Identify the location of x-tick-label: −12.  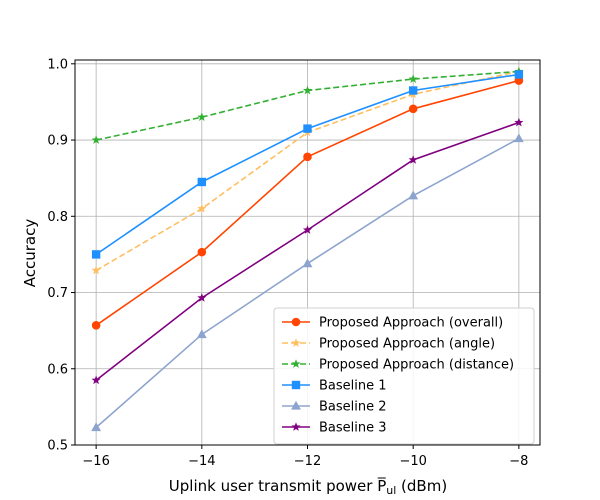
(307, 461).